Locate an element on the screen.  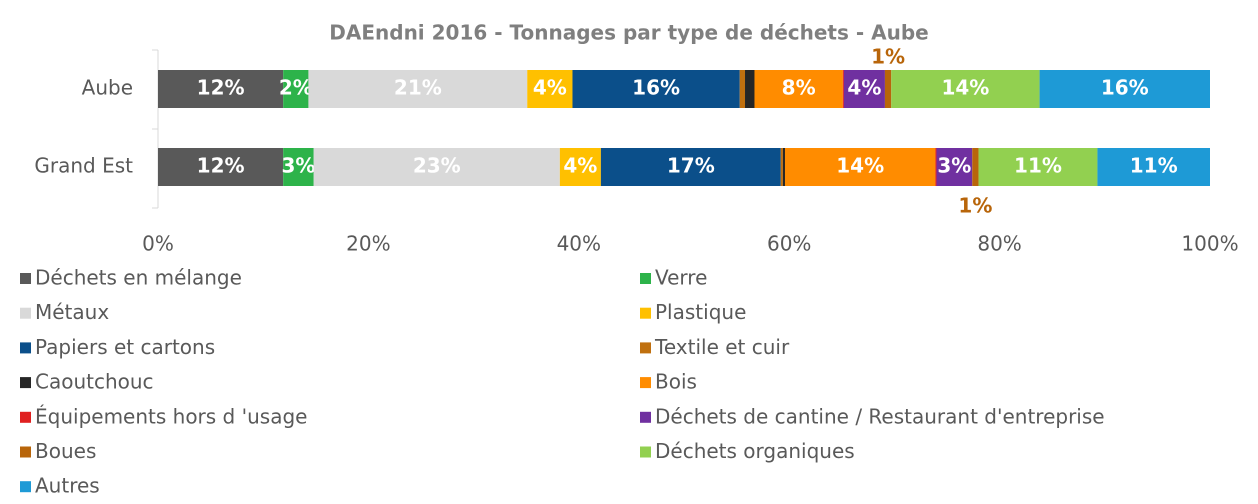
data-label: 23% is located at coordinates (437, 166).